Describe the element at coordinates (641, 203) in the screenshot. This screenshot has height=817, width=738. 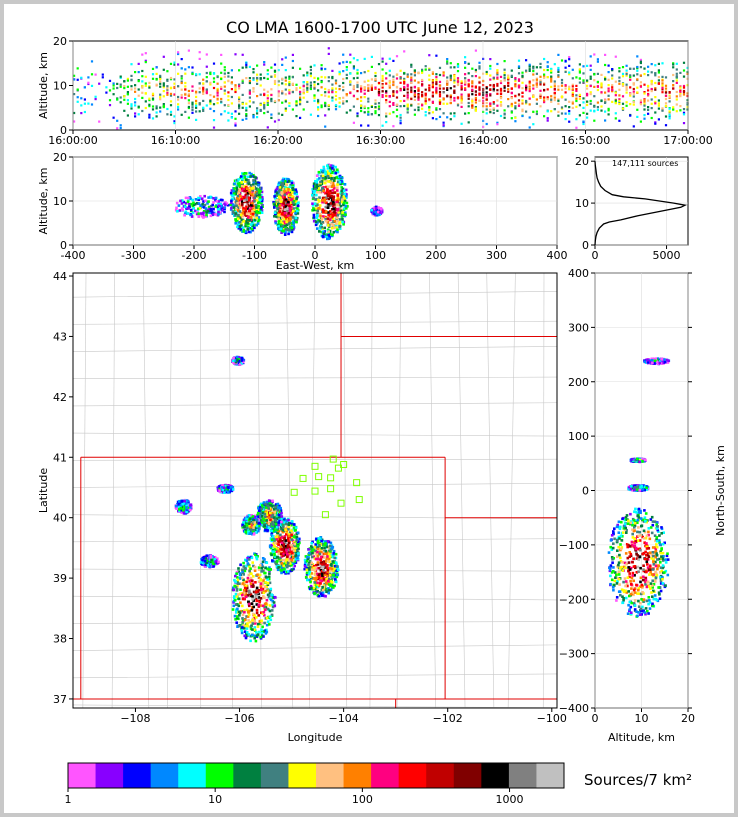
I see `histogram-line` at that location.